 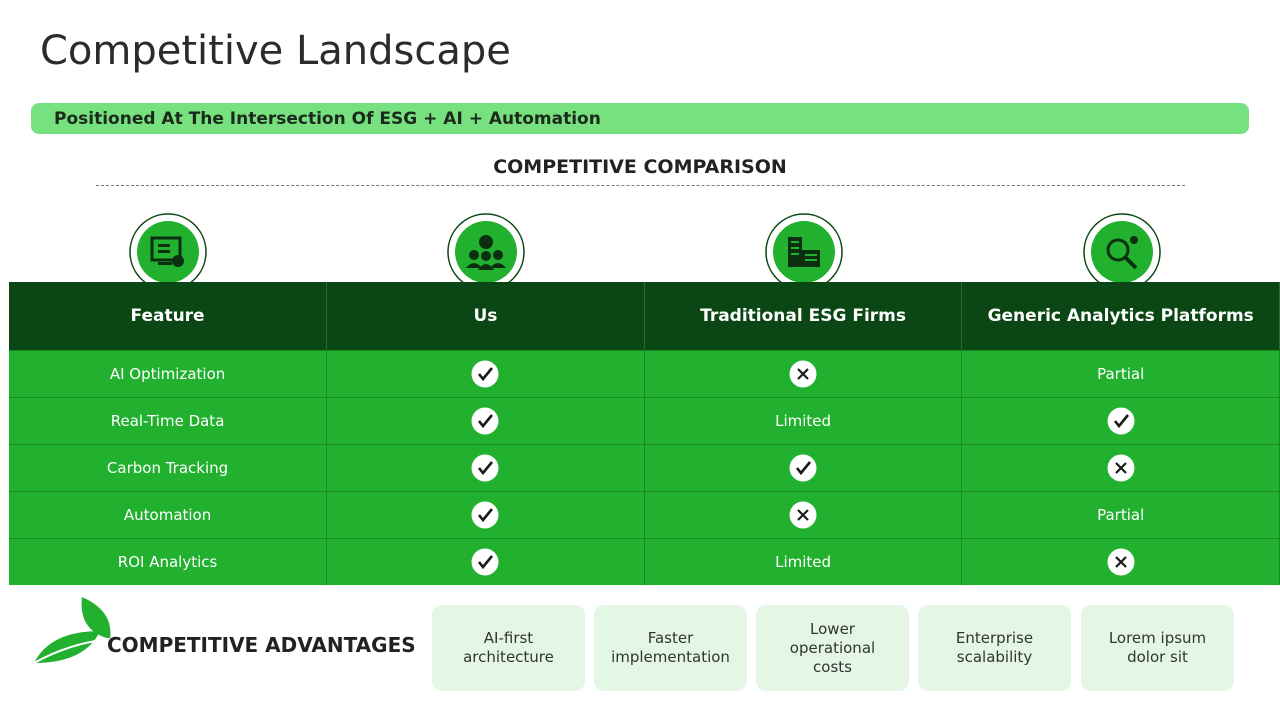 What do you see at coordinates (168, 316) in the screenshot?
I see `header-cell: Feature` at bounding box center [168, 316].